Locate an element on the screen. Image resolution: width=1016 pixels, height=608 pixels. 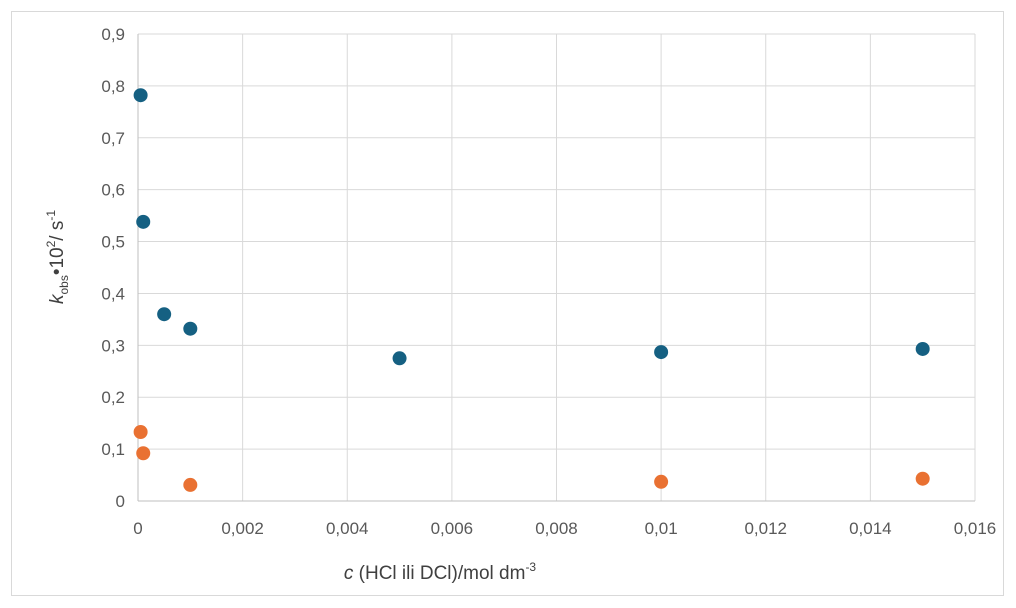
x-tick-label: 0,014 is located at coordinates (870, 528).